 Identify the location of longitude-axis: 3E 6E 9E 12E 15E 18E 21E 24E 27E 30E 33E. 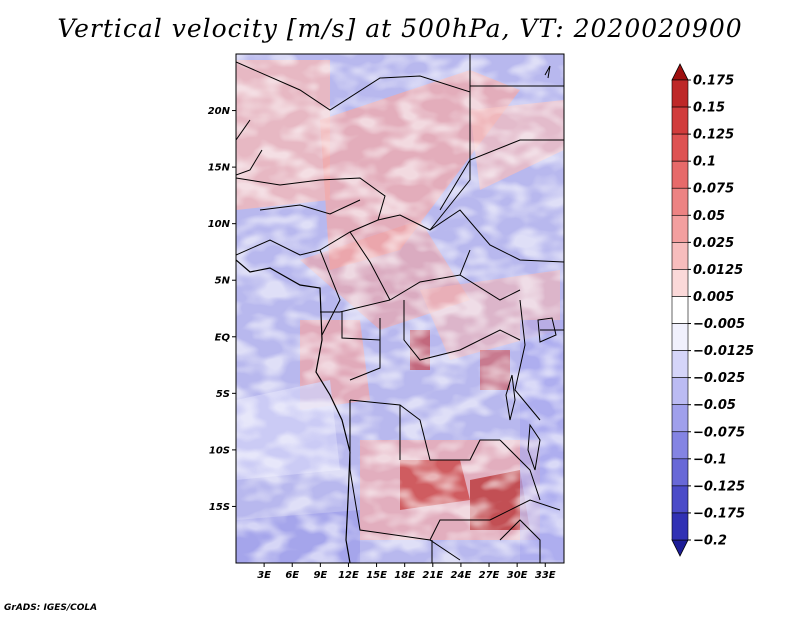
(406, 572).